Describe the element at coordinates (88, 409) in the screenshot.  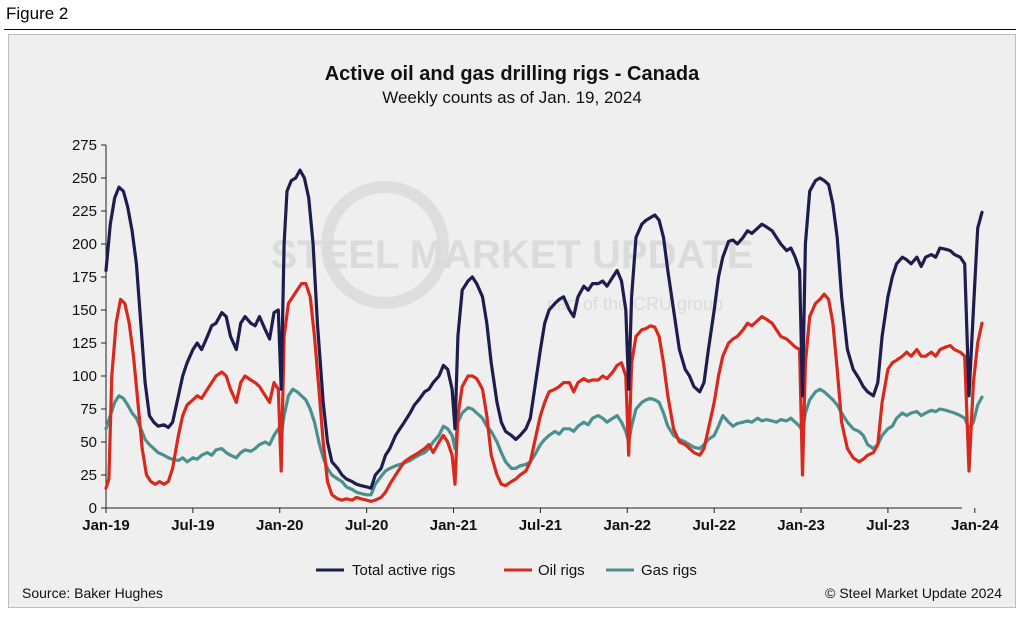
I see `y-tick-label: 75` at that location.